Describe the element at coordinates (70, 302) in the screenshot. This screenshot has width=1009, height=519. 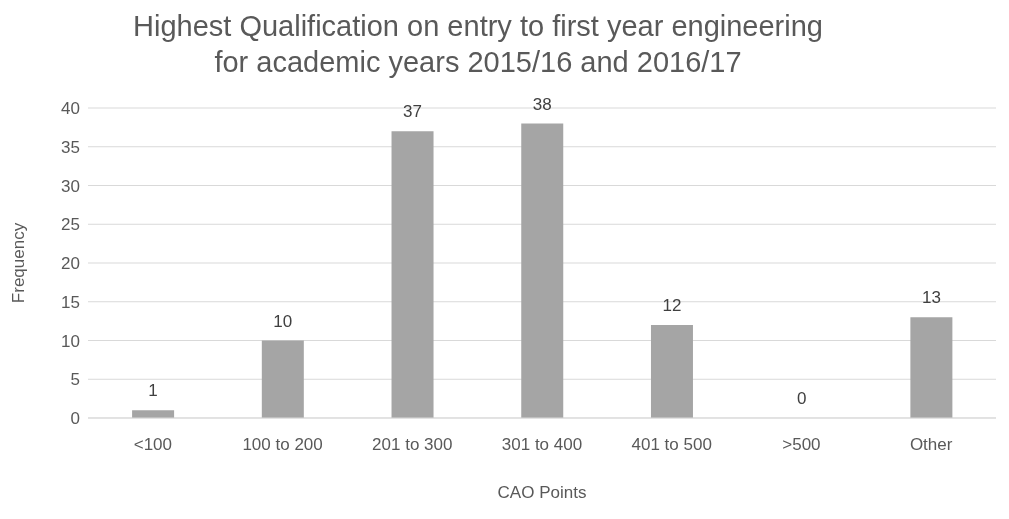
I see `y-tick-label: 15` at that location.